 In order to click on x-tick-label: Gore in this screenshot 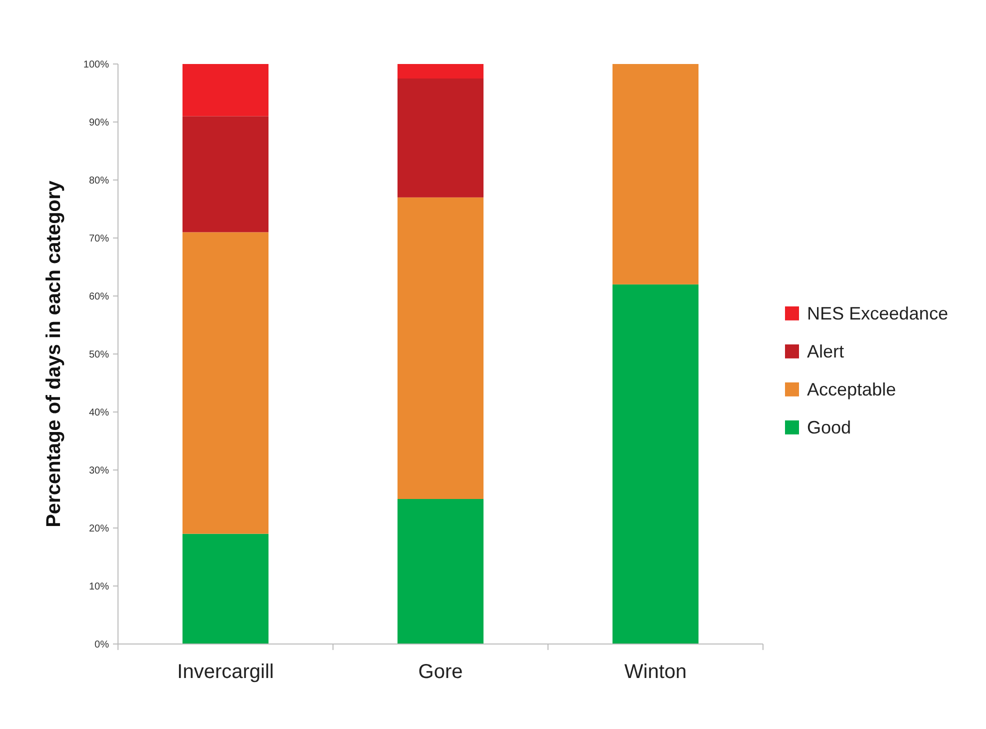, I will do `click(440, 672)`.